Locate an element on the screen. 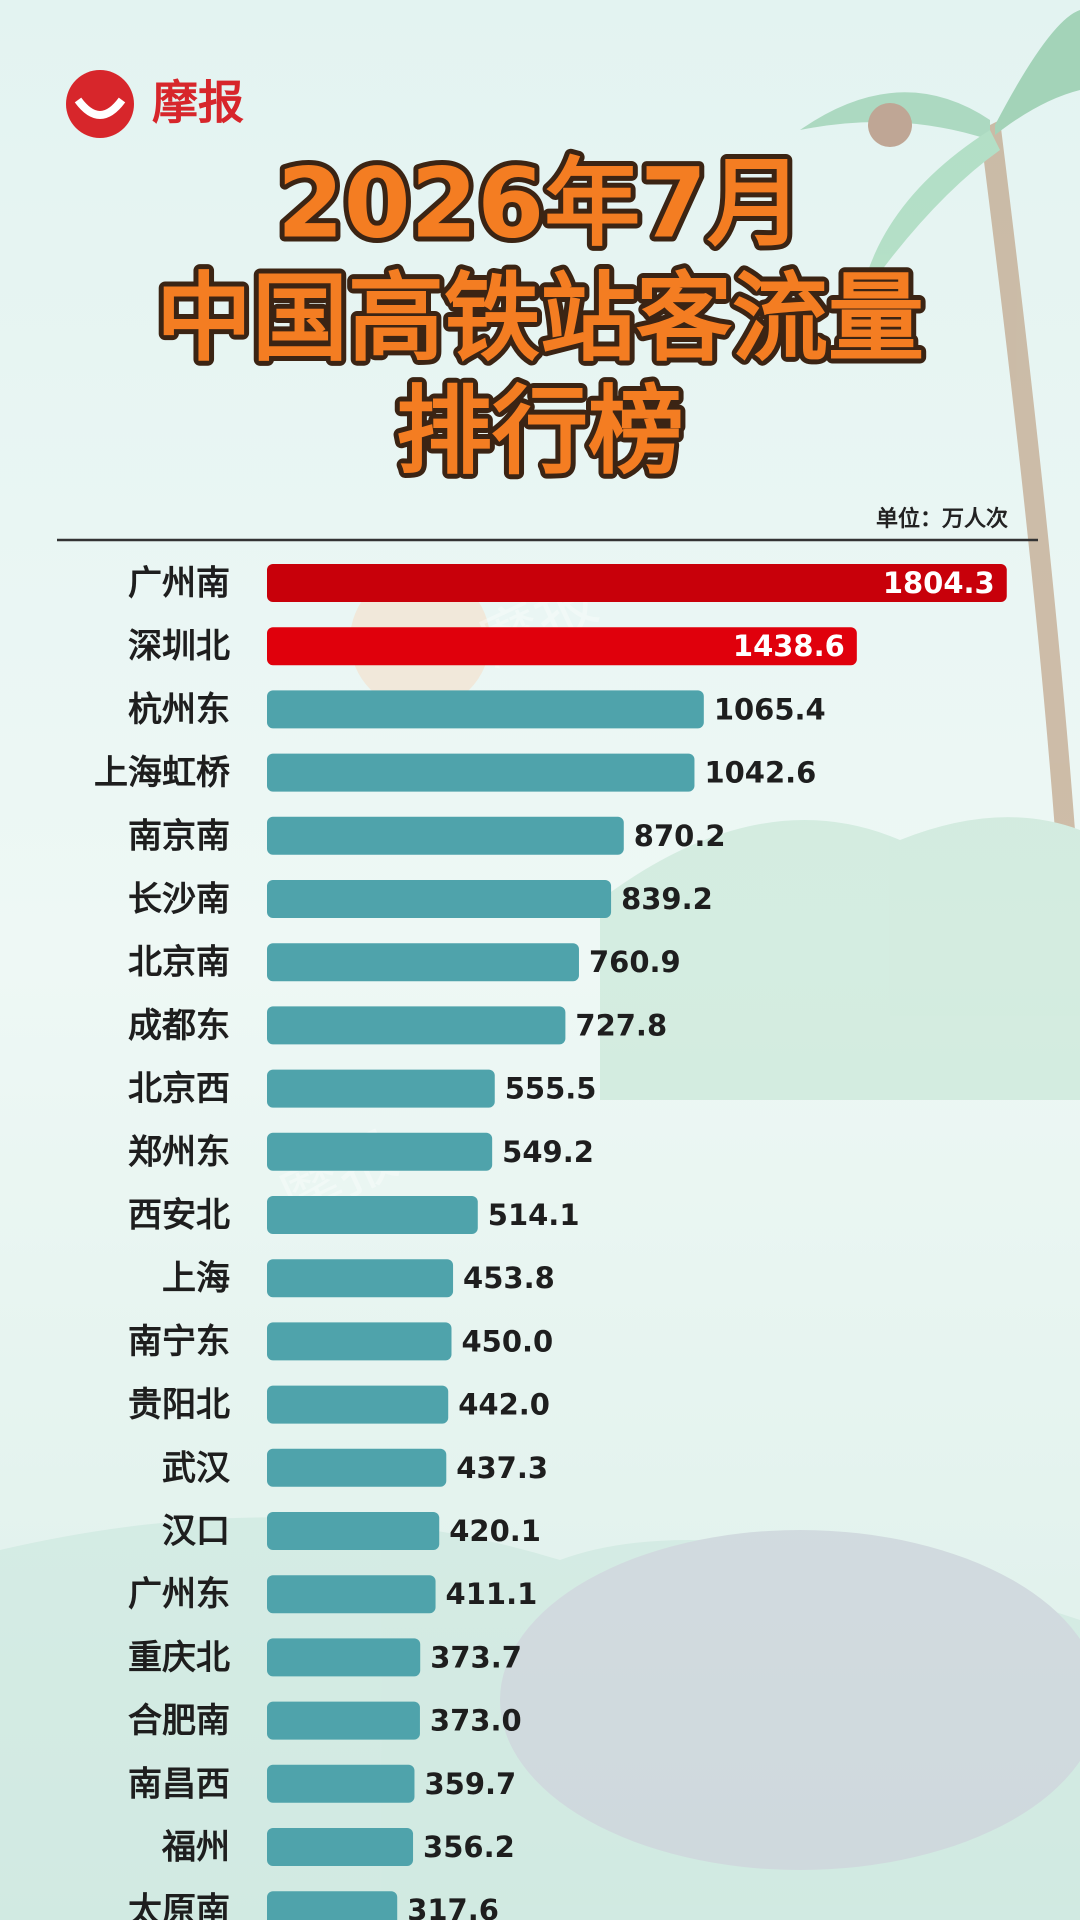  value-label: 450.0 is located at coordinates (508, 1341).